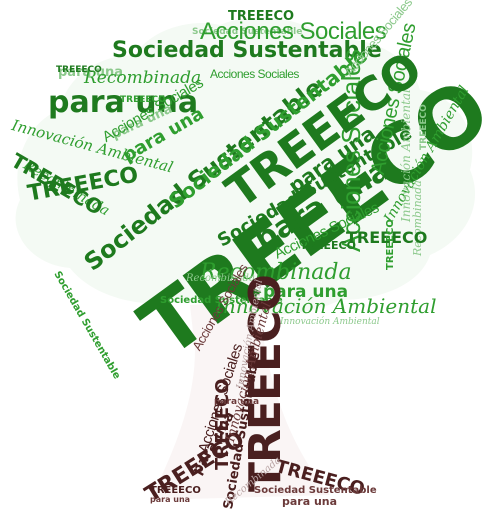 The image size is (492, 517). Describe the element at coordinates (315, 490) in the screenshot. I see `word-sociedad-trunk: Sociedad Sustentable` at that location.